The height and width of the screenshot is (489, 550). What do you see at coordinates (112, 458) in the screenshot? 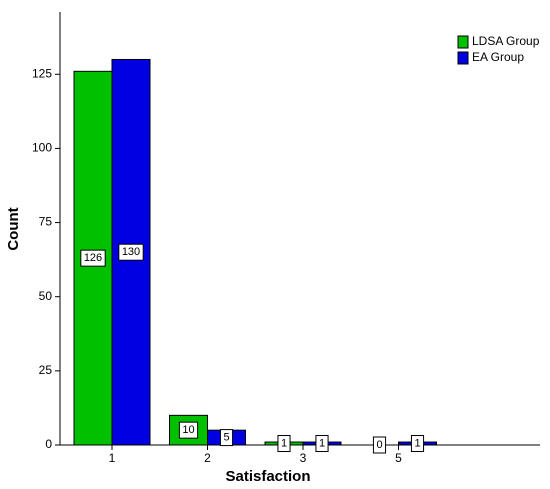
I see `x-tick-label: 1` at bounding box center [112, 458].